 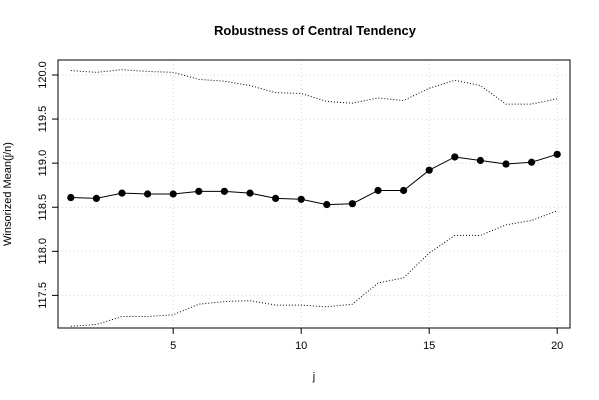 What do you see at coordinates (47, 185) in the screenshot?
I see `y-axis: 117.5 118.0 118.5 119.0 119.5 120.0` at bounding box center [47, 185].